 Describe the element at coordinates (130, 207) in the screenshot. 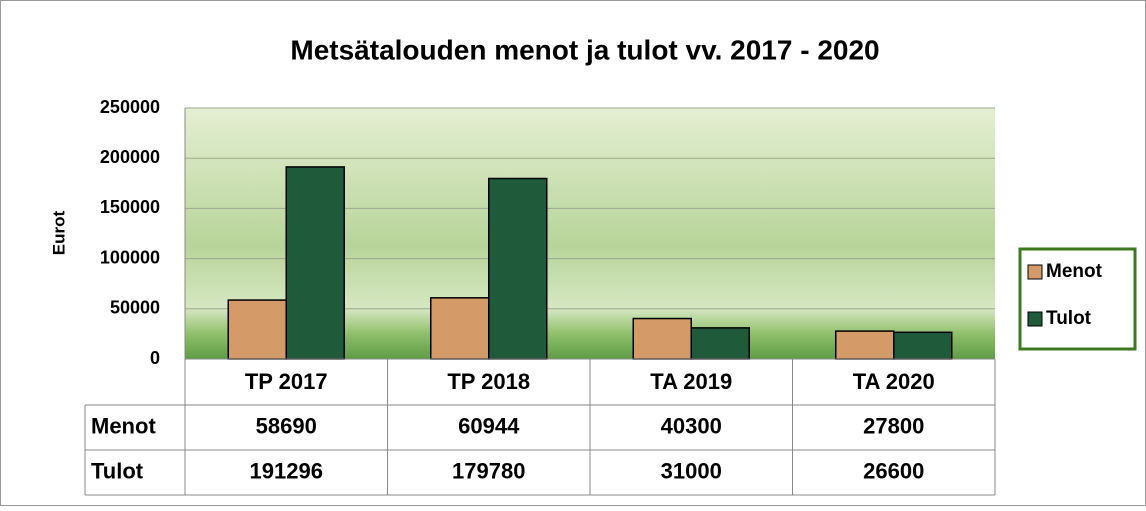

I see `y-tick-label: 150000` at that location.